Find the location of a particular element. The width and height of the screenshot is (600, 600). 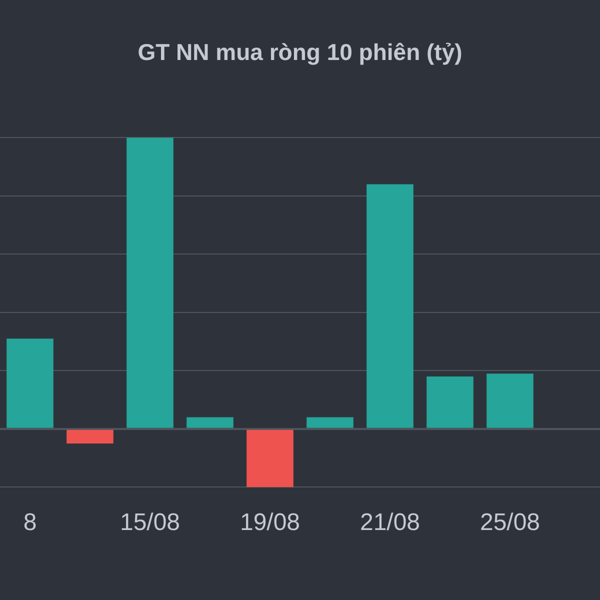

x-tick-label: 25/08 is located at coordinates (510, 522).